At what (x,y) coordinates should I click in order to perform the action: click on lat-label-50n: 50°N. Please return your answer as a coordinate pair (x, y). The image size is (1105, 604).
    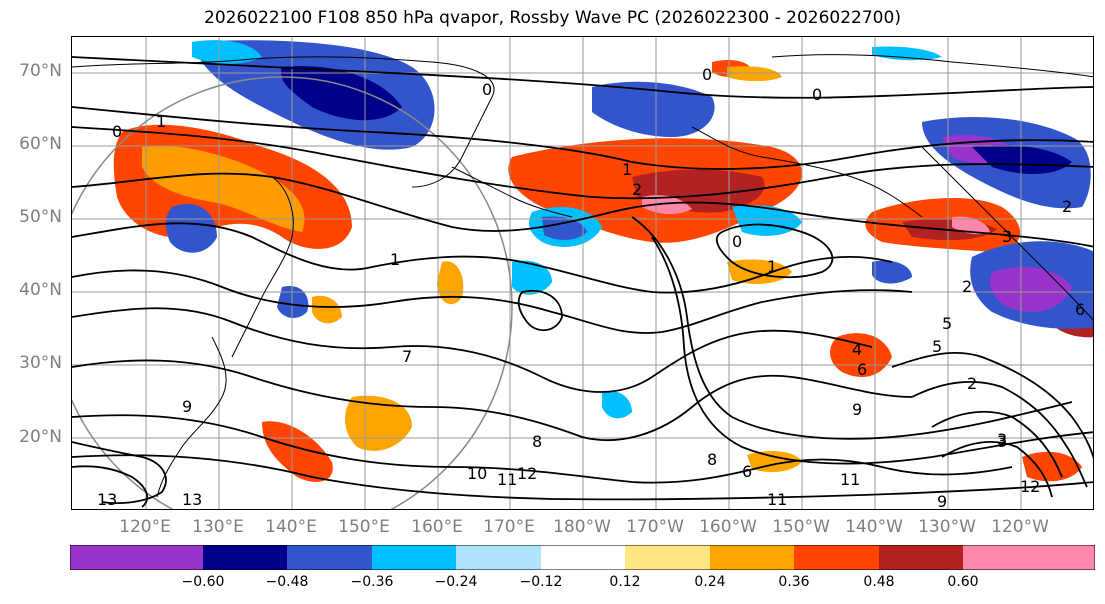
    Looking at the image, I should click on (40, 217).